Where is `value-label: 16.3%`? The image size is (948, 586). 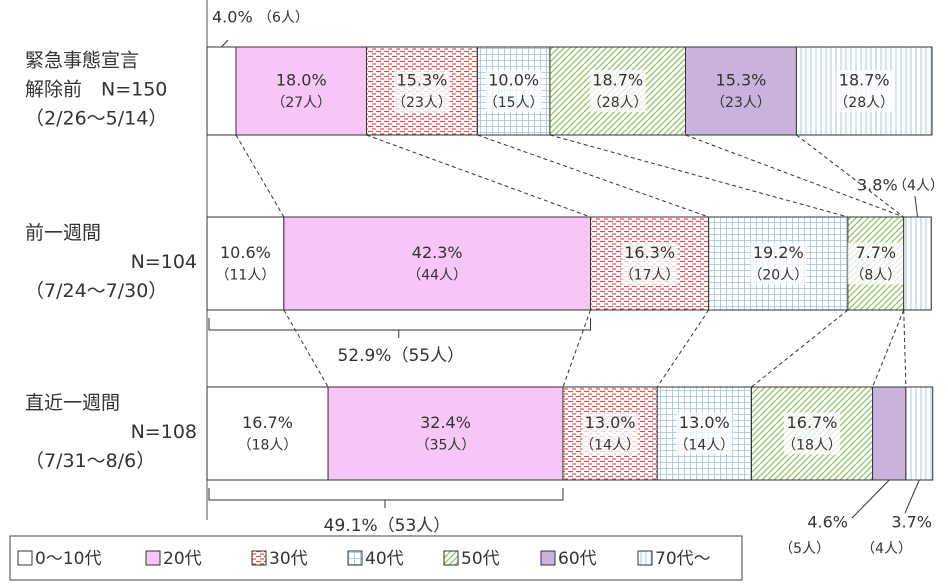 value-label: 16.3% is located at coordinates (649, 252).